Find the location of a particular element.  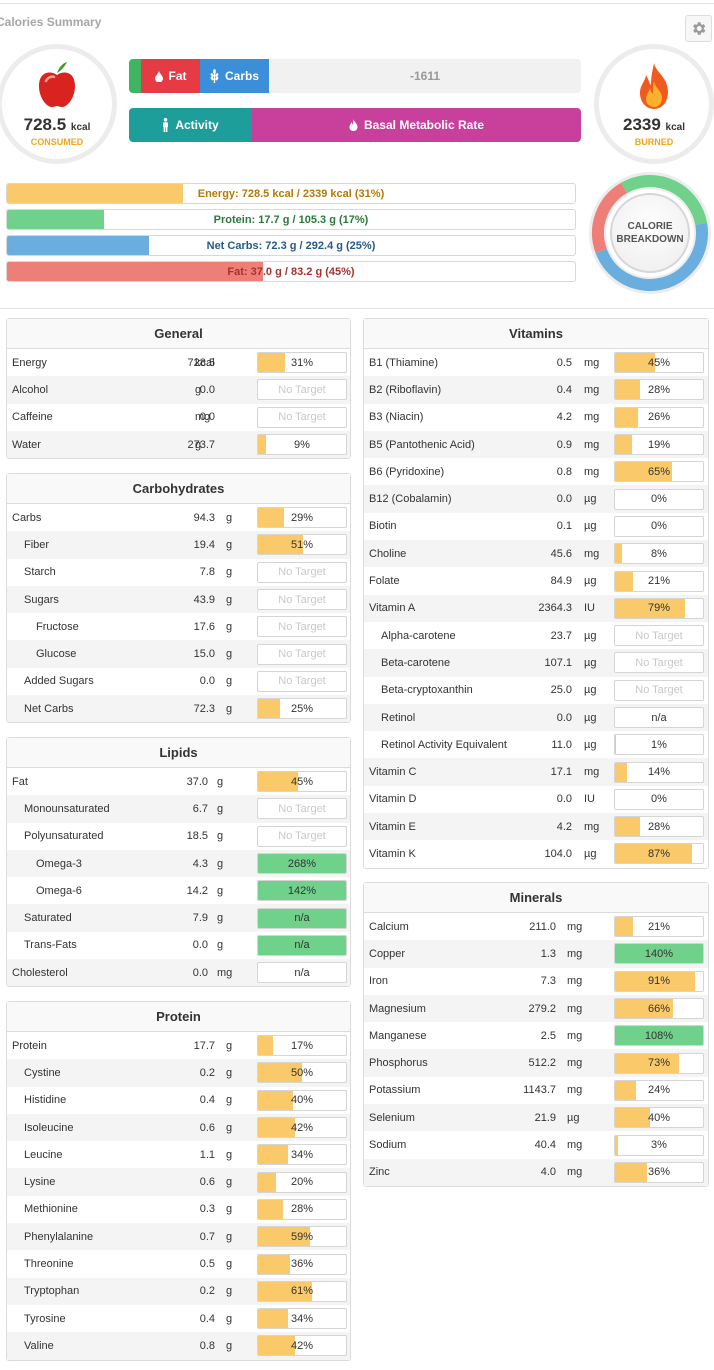

carbs-segment: Carbs is located at coordinates (234, 76).